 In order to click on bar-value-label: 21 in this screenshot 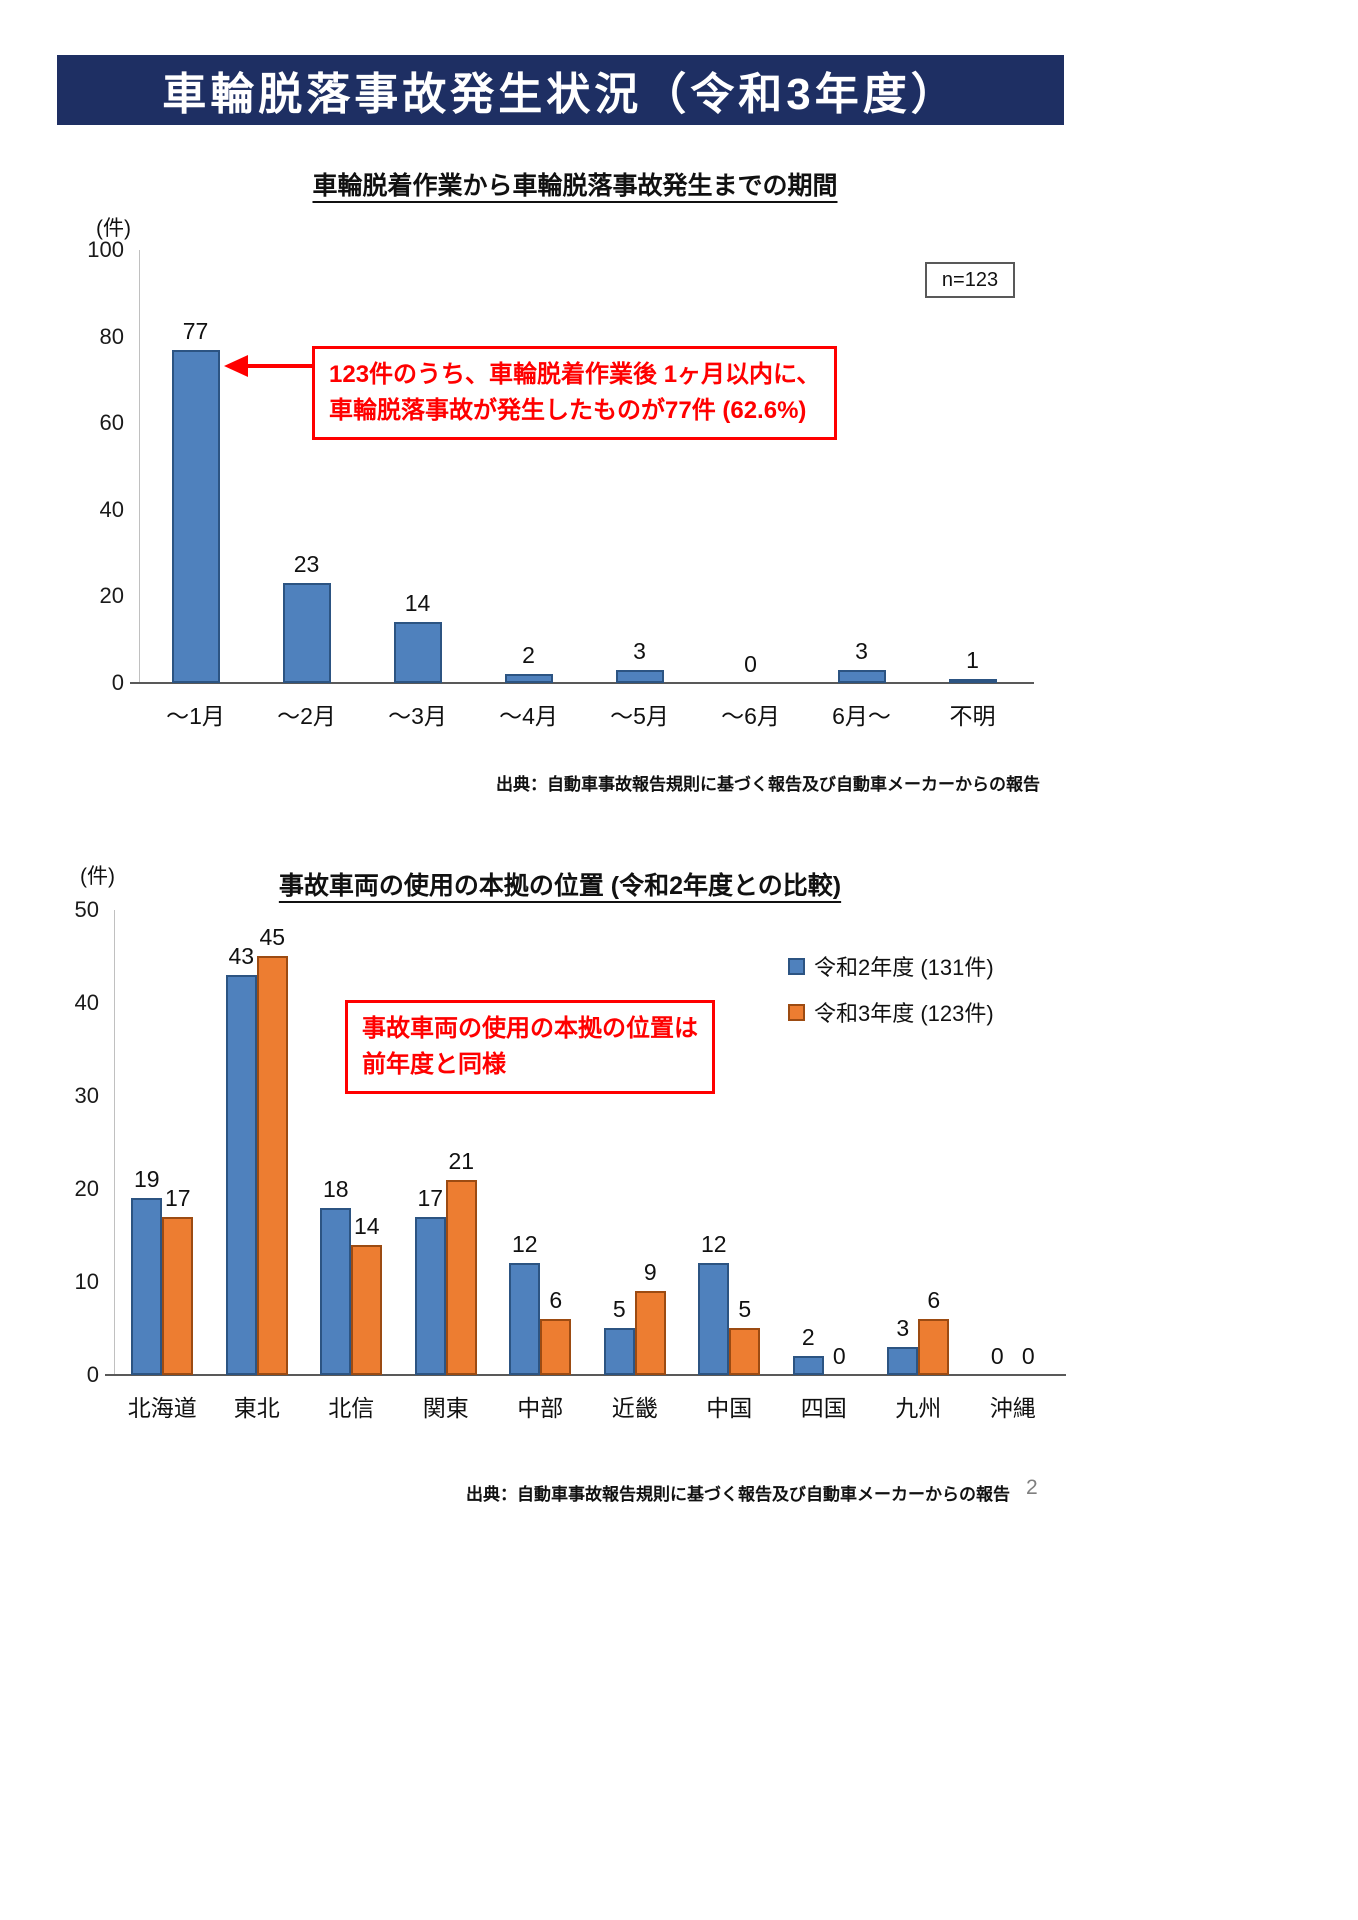, I will do `click(461, 1161)`.